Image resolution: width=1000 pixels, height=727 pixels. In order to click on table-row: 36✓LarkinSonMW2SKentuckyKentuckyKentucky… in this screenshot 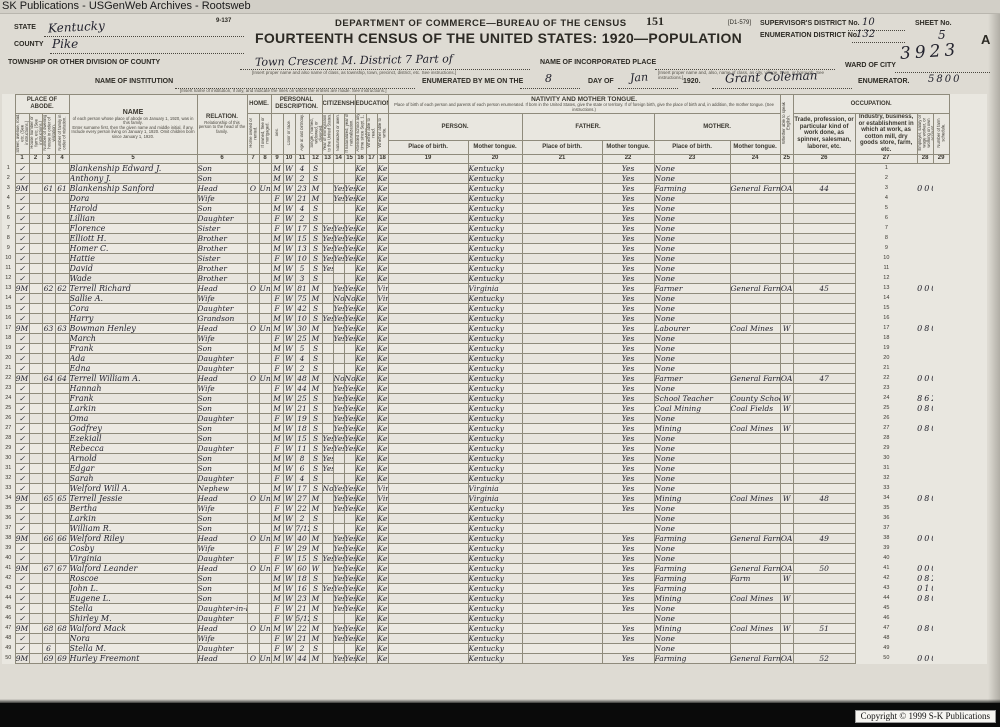, I will do `click(494, 518)`.